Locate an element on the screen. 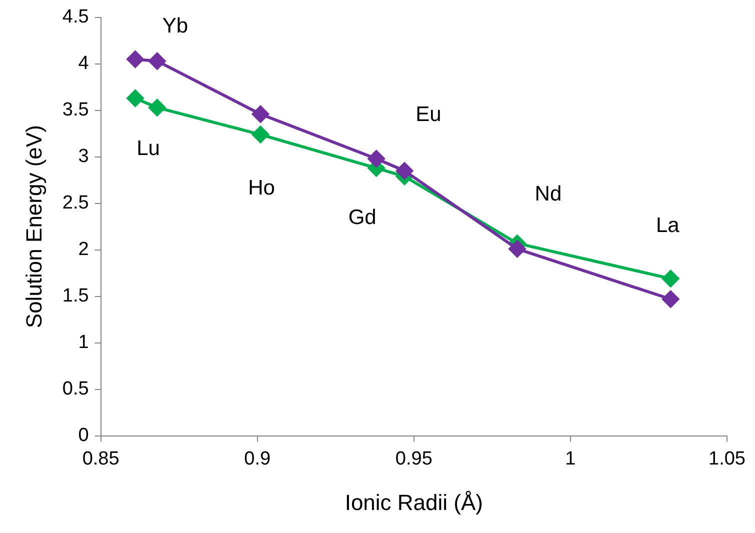  y-tick-label: 4.5 is located at coordinates (75, 17).